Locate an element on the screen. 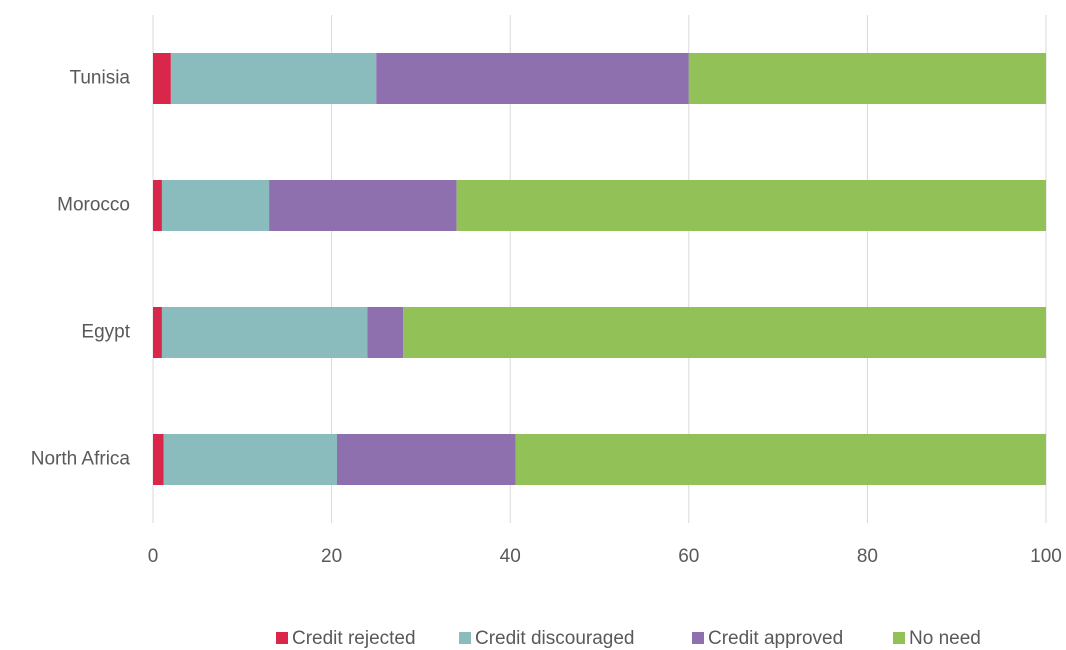  x-tick-label: 60 is located at coordinates (688, 556).